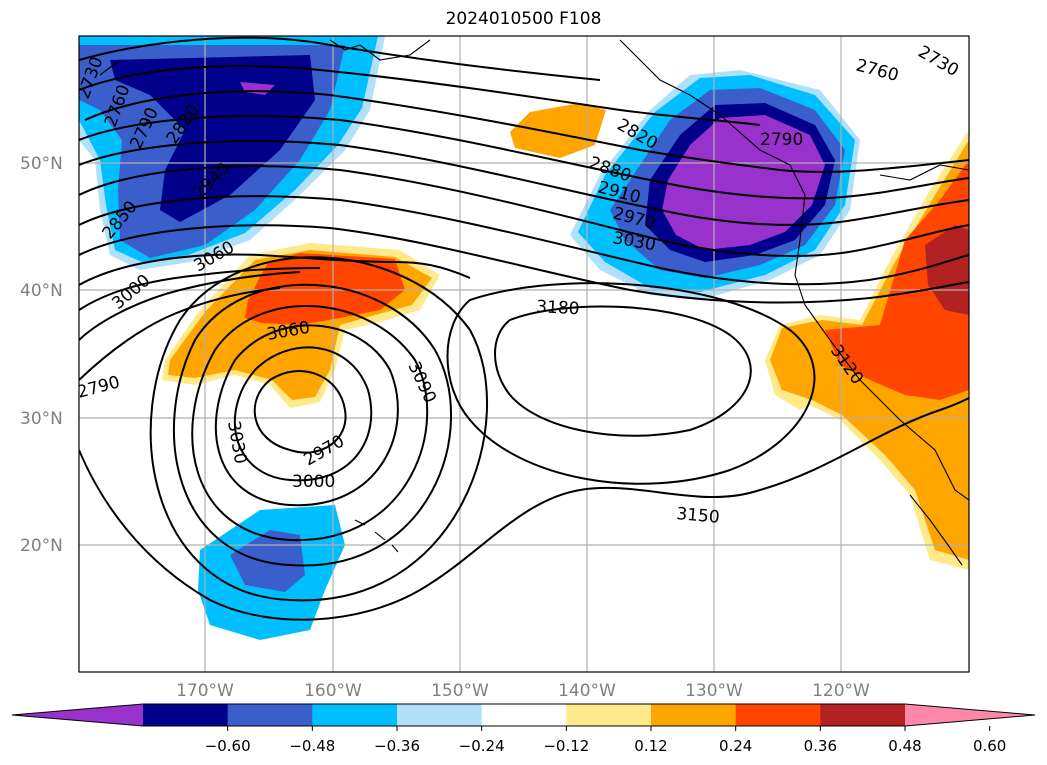 The height and width of the screenshot is (765, 1047). What do you see at coordinates (41, 546) in the screenshot?
I see `lat-label: 20°N` at bounding box center [41, 546].